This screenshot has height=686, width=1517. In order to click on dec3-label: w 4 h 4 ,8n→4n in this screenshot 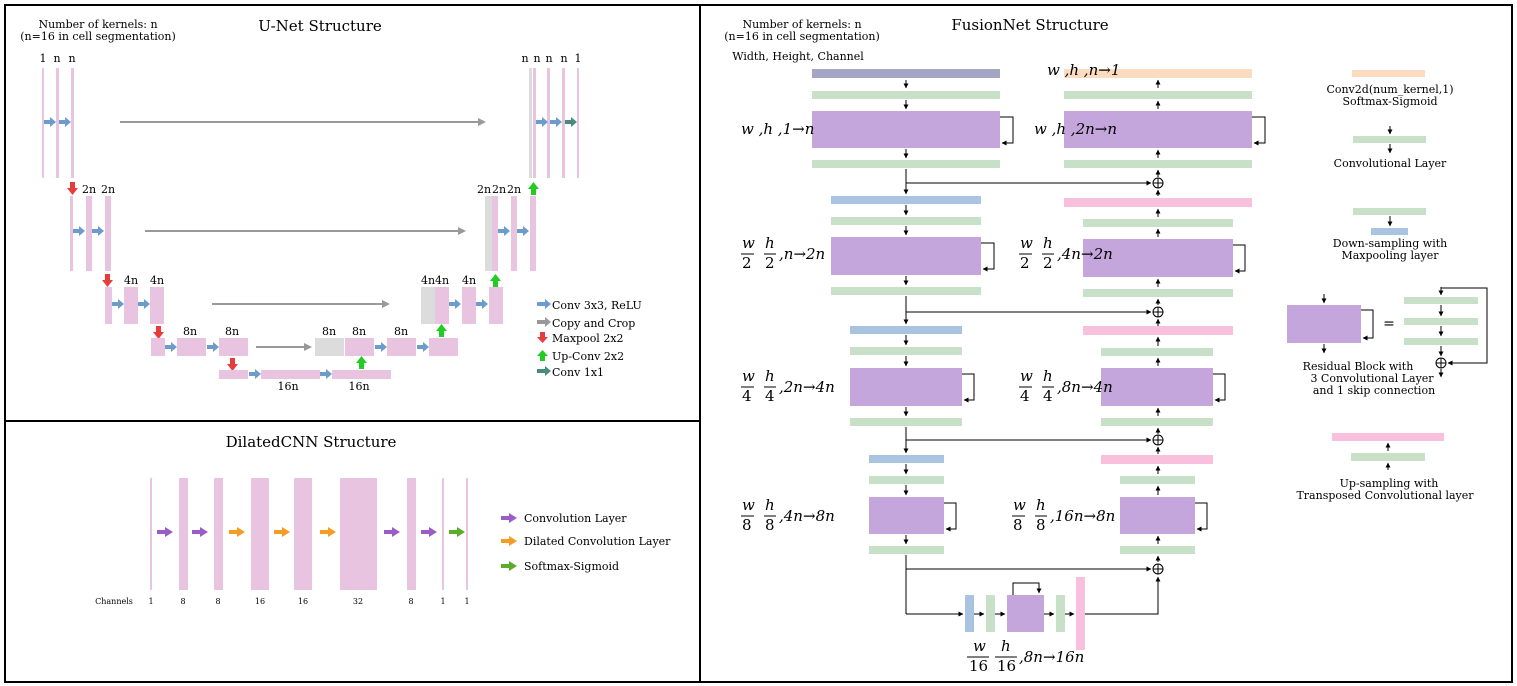, I will do `click(1066, 386)`.